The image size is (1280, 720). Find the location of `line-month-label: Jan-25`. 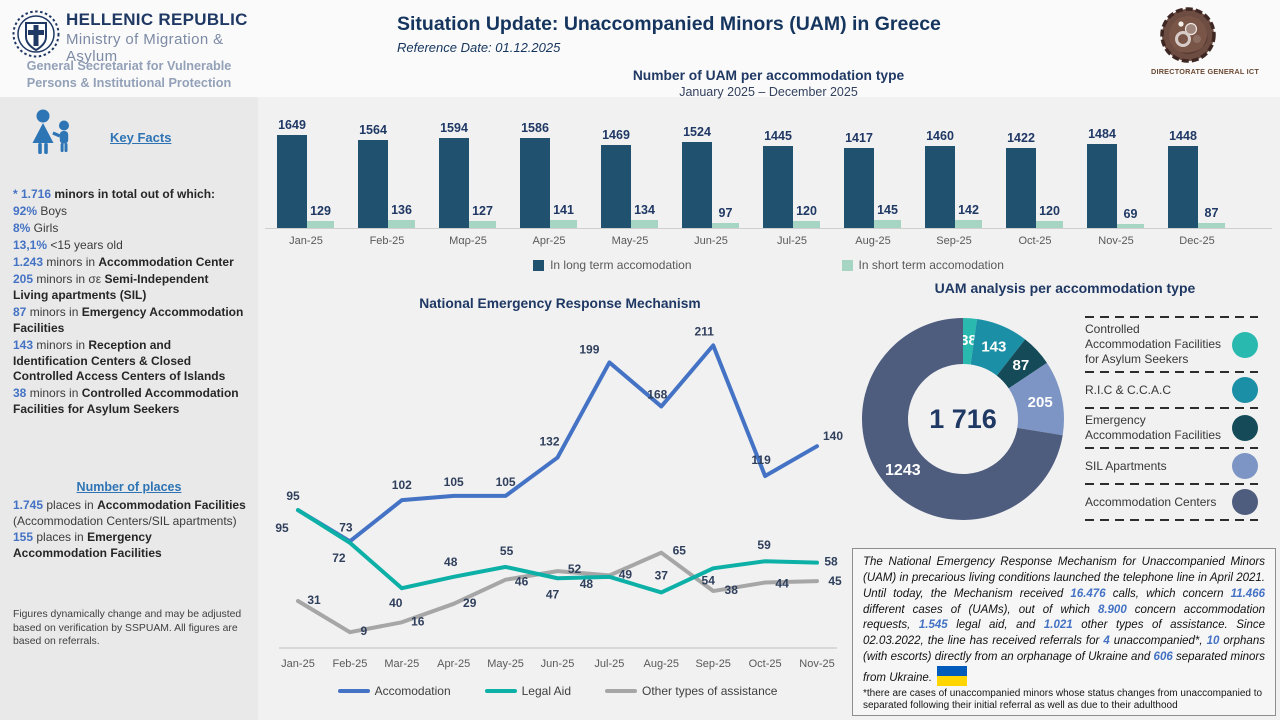

line-month-label: Jan-25 is located at coordinates (298, 664).